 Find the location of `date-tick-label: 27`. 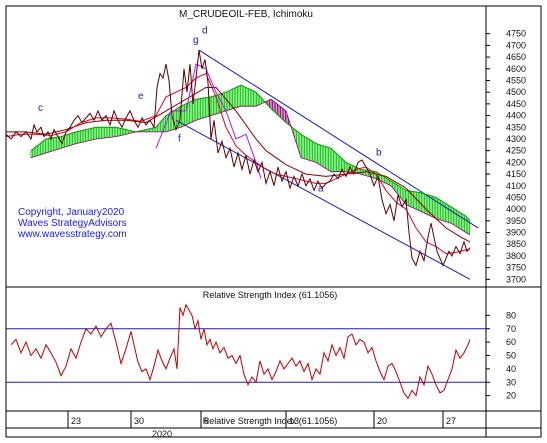

date-tick-label: 27 is located at coordinates (451, 421).